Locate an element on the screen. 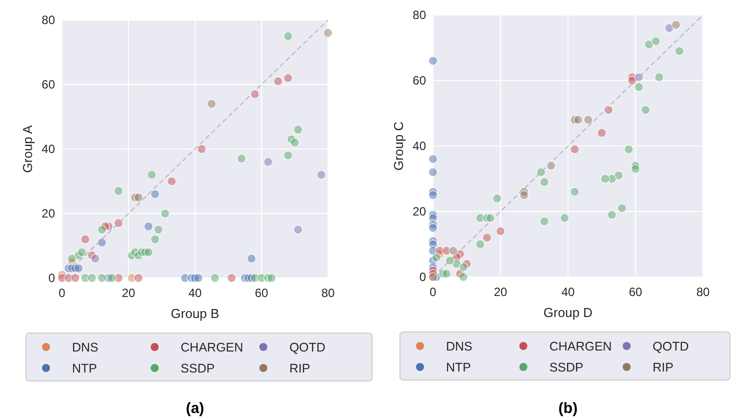  text: (a) is located at coordinates (195, 408).